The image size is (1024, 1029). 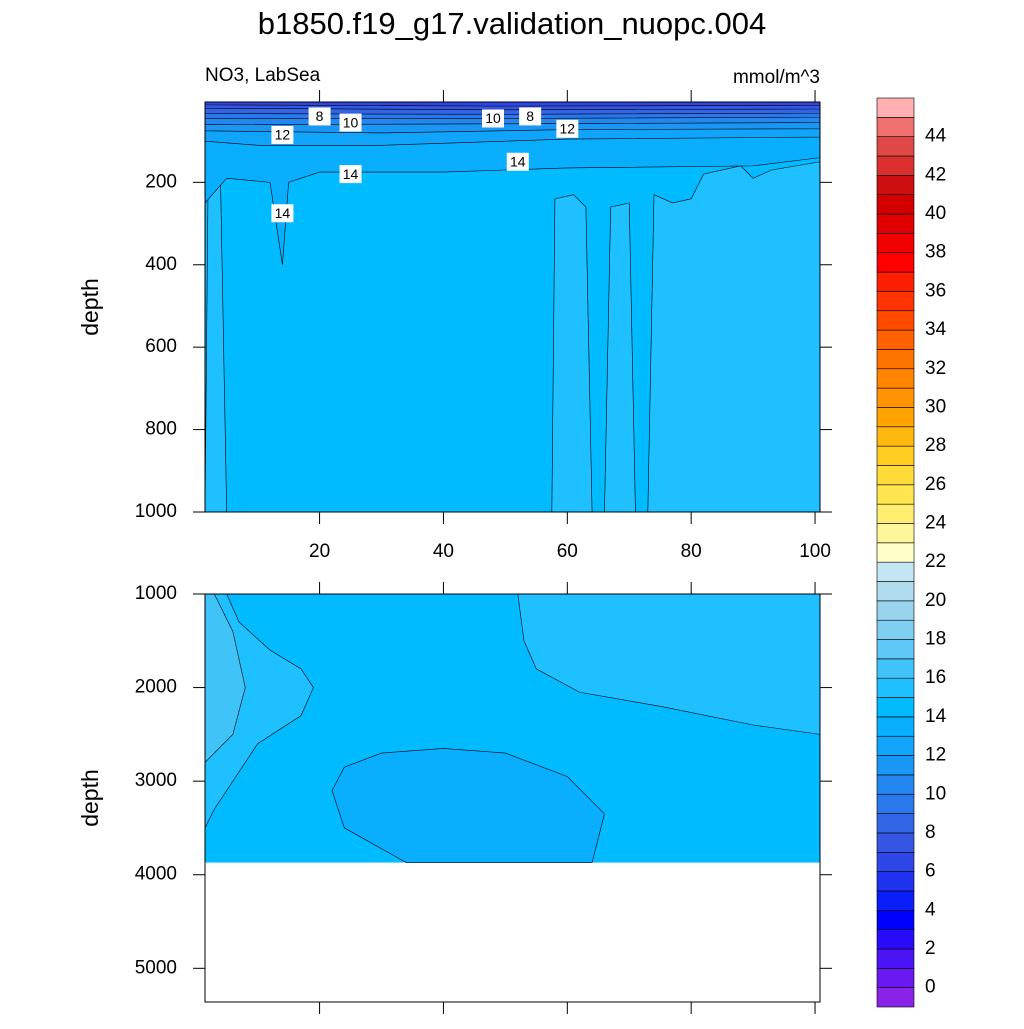 What do you see at coordinates (936, 329) in the screenshot?
I see `colorbar-label: 34` at bounding box center [936, 329].